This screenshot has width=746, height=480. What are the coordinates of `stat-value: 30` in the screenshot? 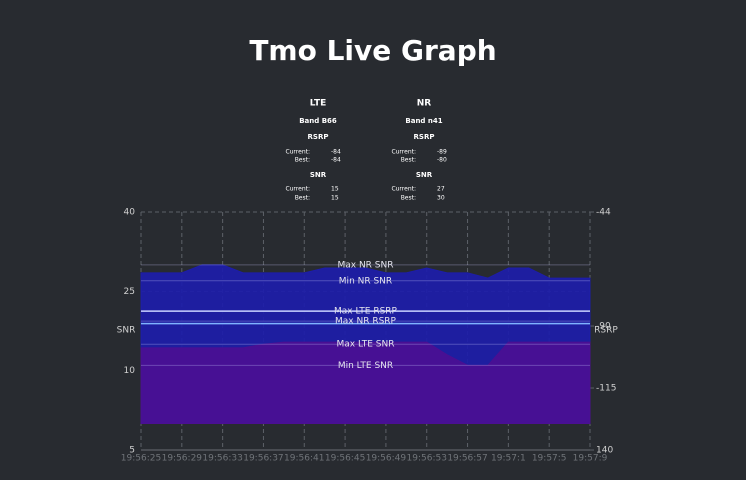 It's located at (441, 198).